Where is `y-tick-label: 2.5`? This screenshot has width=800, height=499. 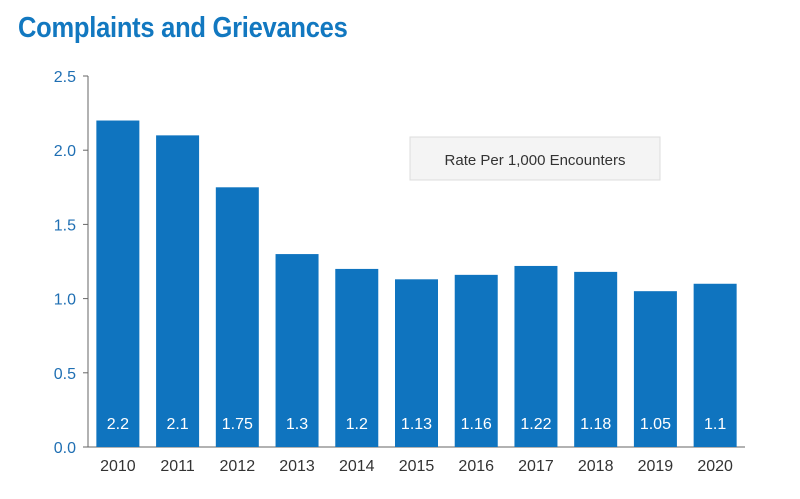 y-tick-label: 2.5 is located at coordinates (65, 77).